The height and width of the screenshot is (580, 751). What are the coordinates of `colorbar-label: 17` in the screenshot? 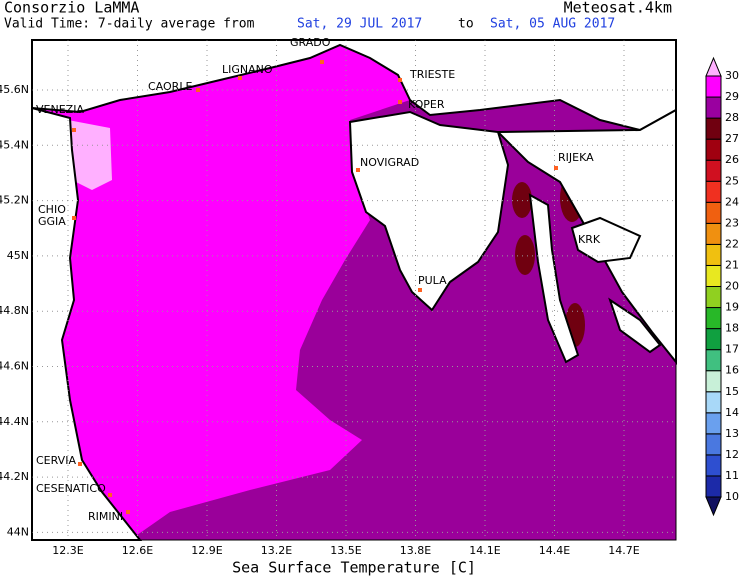 It's located at (732, 349).